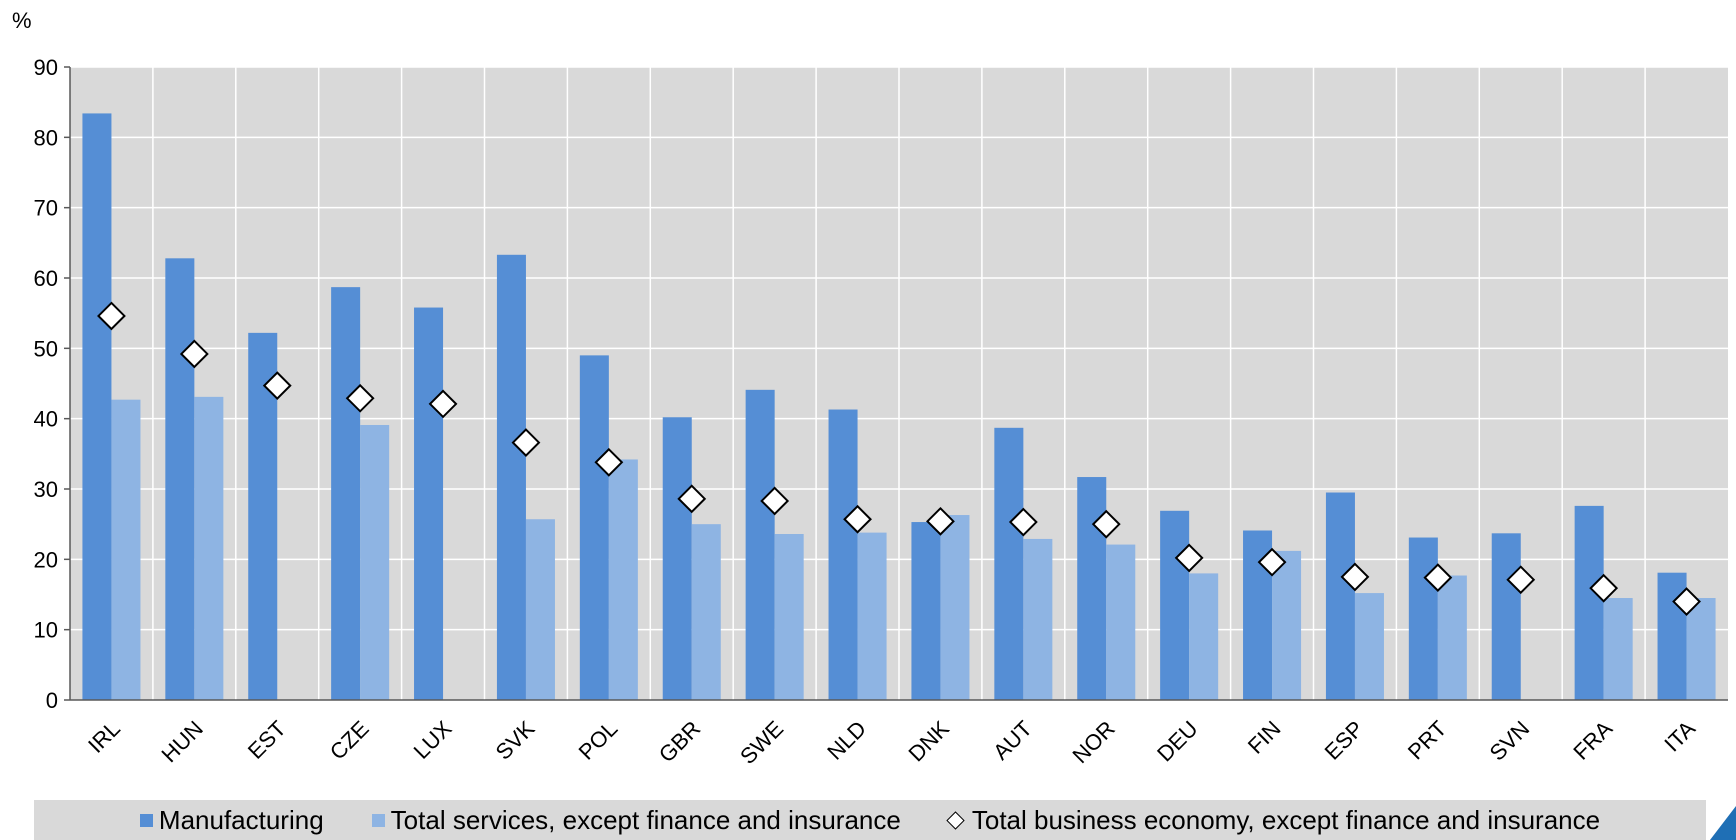  Describe the element at coordinates (1012, 740) in the screenshot. I see `x-tick-label: AUT` at that location.